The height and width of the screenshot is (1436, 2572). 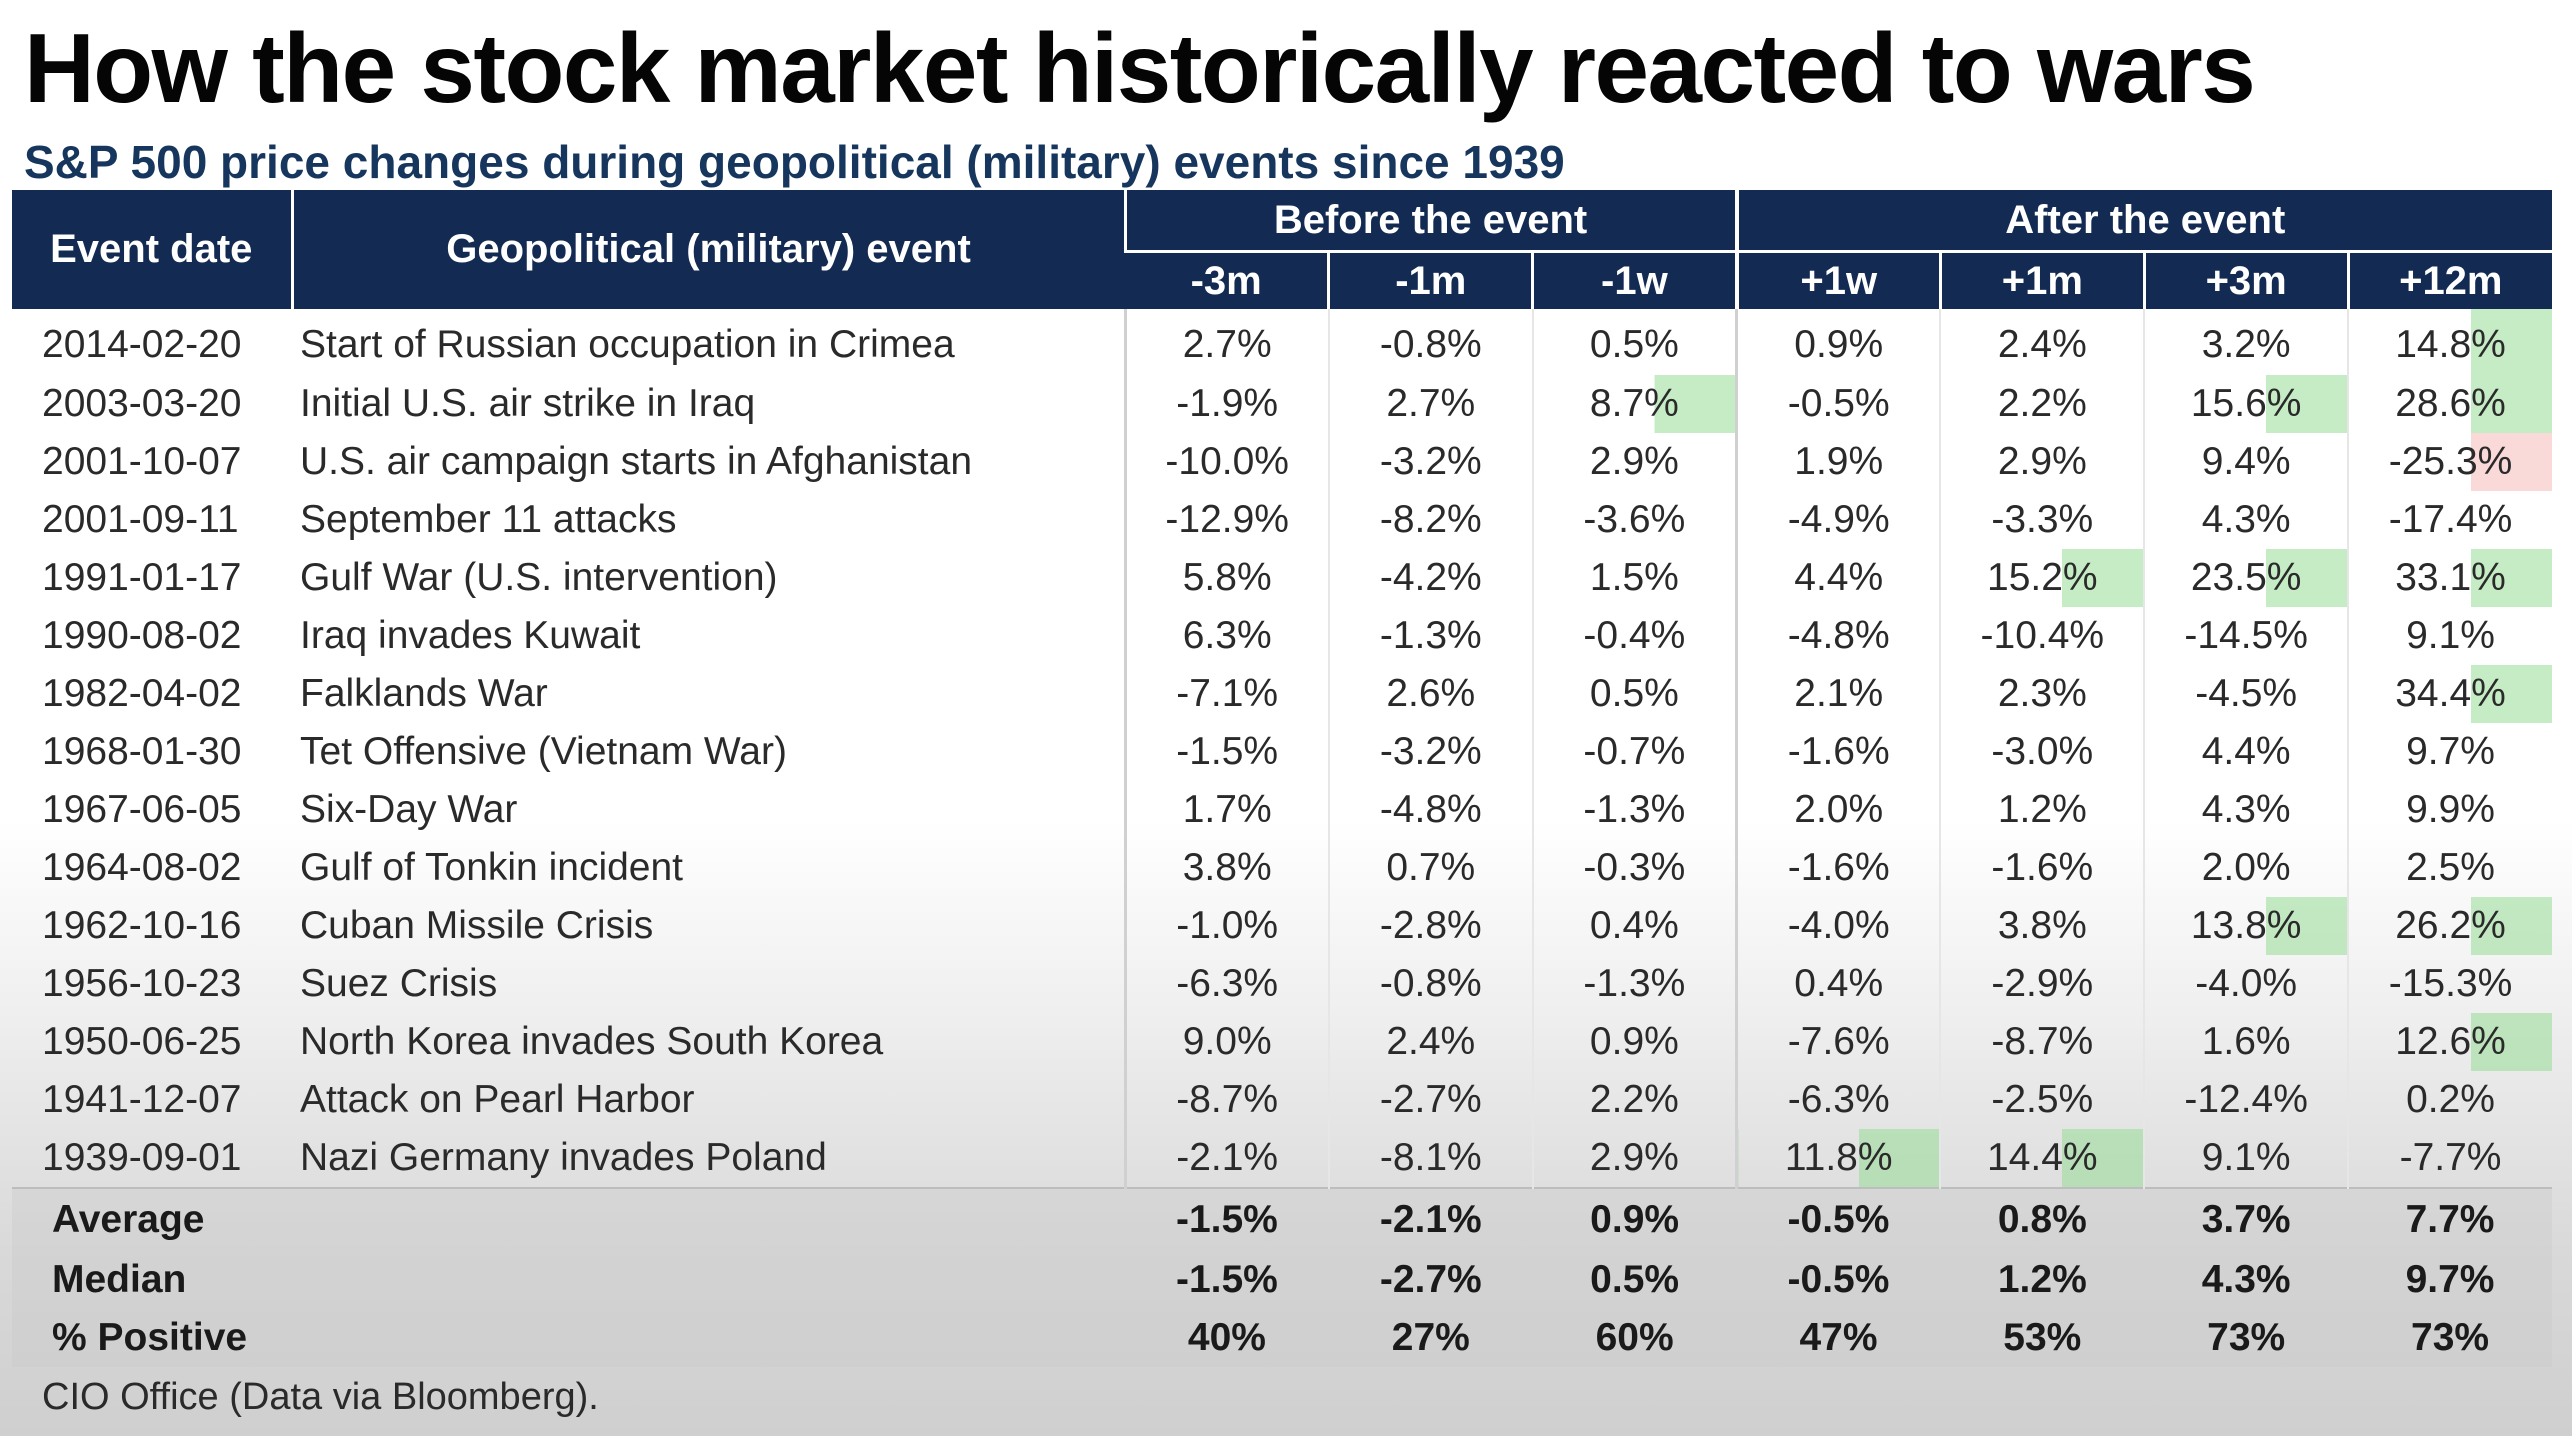 I want to click on cell-event-date: 1991-01-17, so click(x=142, y=577).